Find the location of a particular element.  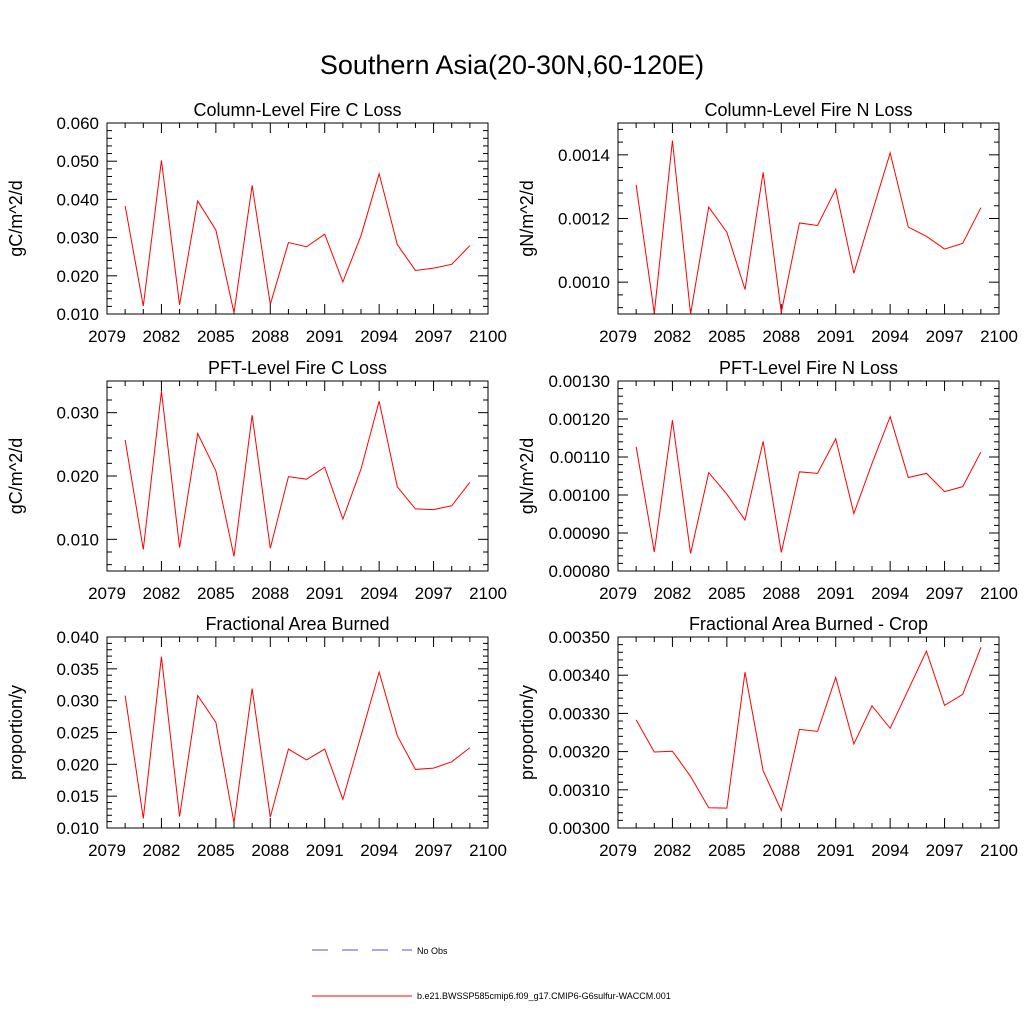

panel-5-xtick-label: 2100 is located at coordinates (488, 850).